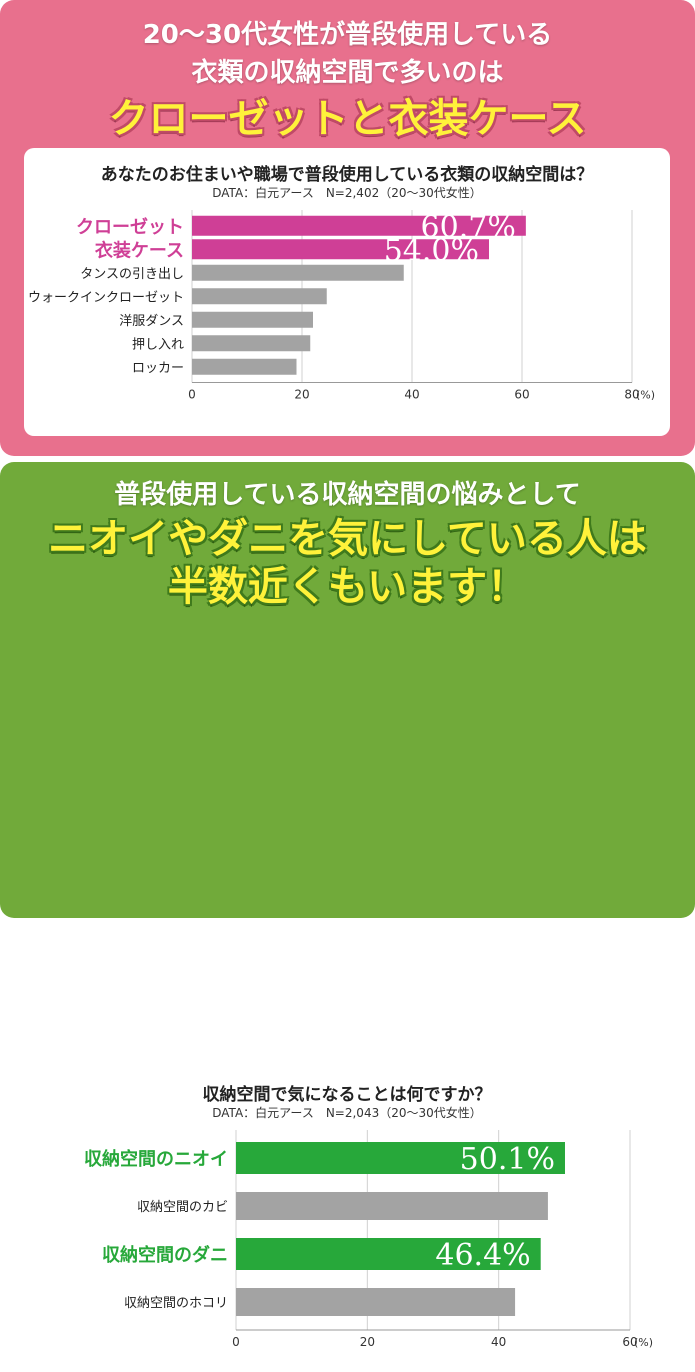  Describe the element at coordinates (156, 1159) in the screenshot. I see `chart2-category-label: 収納空間のニオイ` at that location.